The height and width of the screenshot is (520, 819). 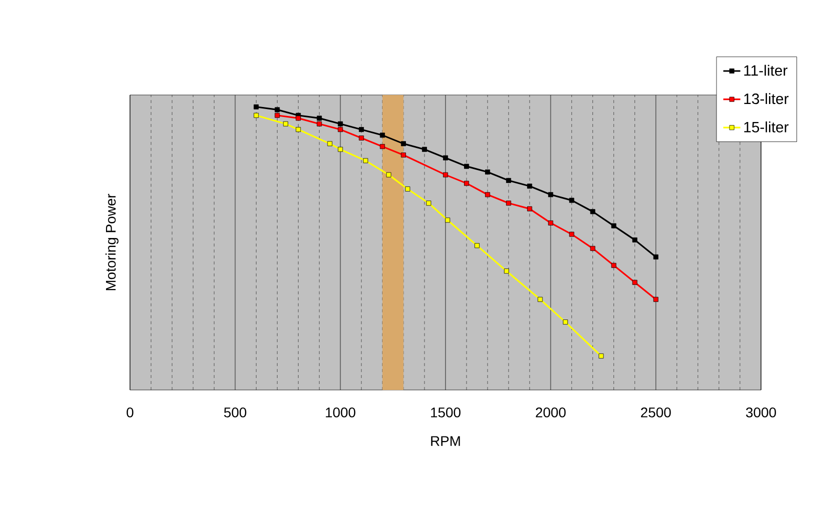 I want to click on x-tick-label: 2500, so click(x=656, y=412).